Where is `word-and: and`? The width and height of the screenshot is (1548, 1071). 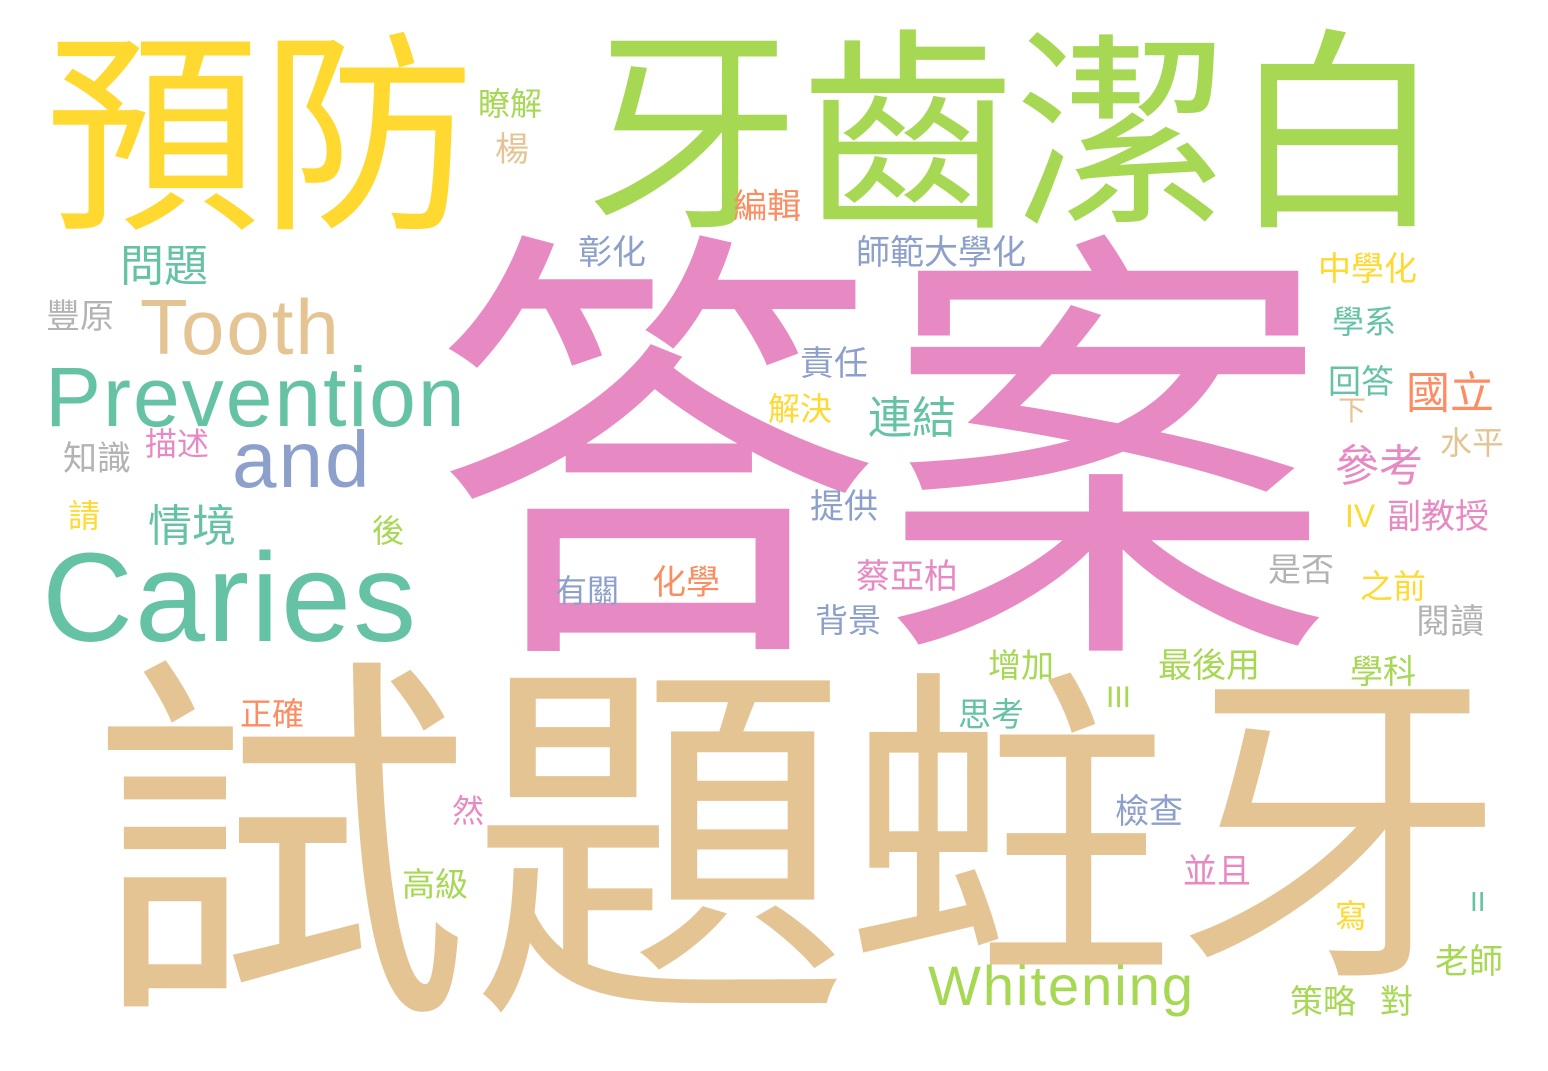
word-and: and is located at coordinates (302, 459).